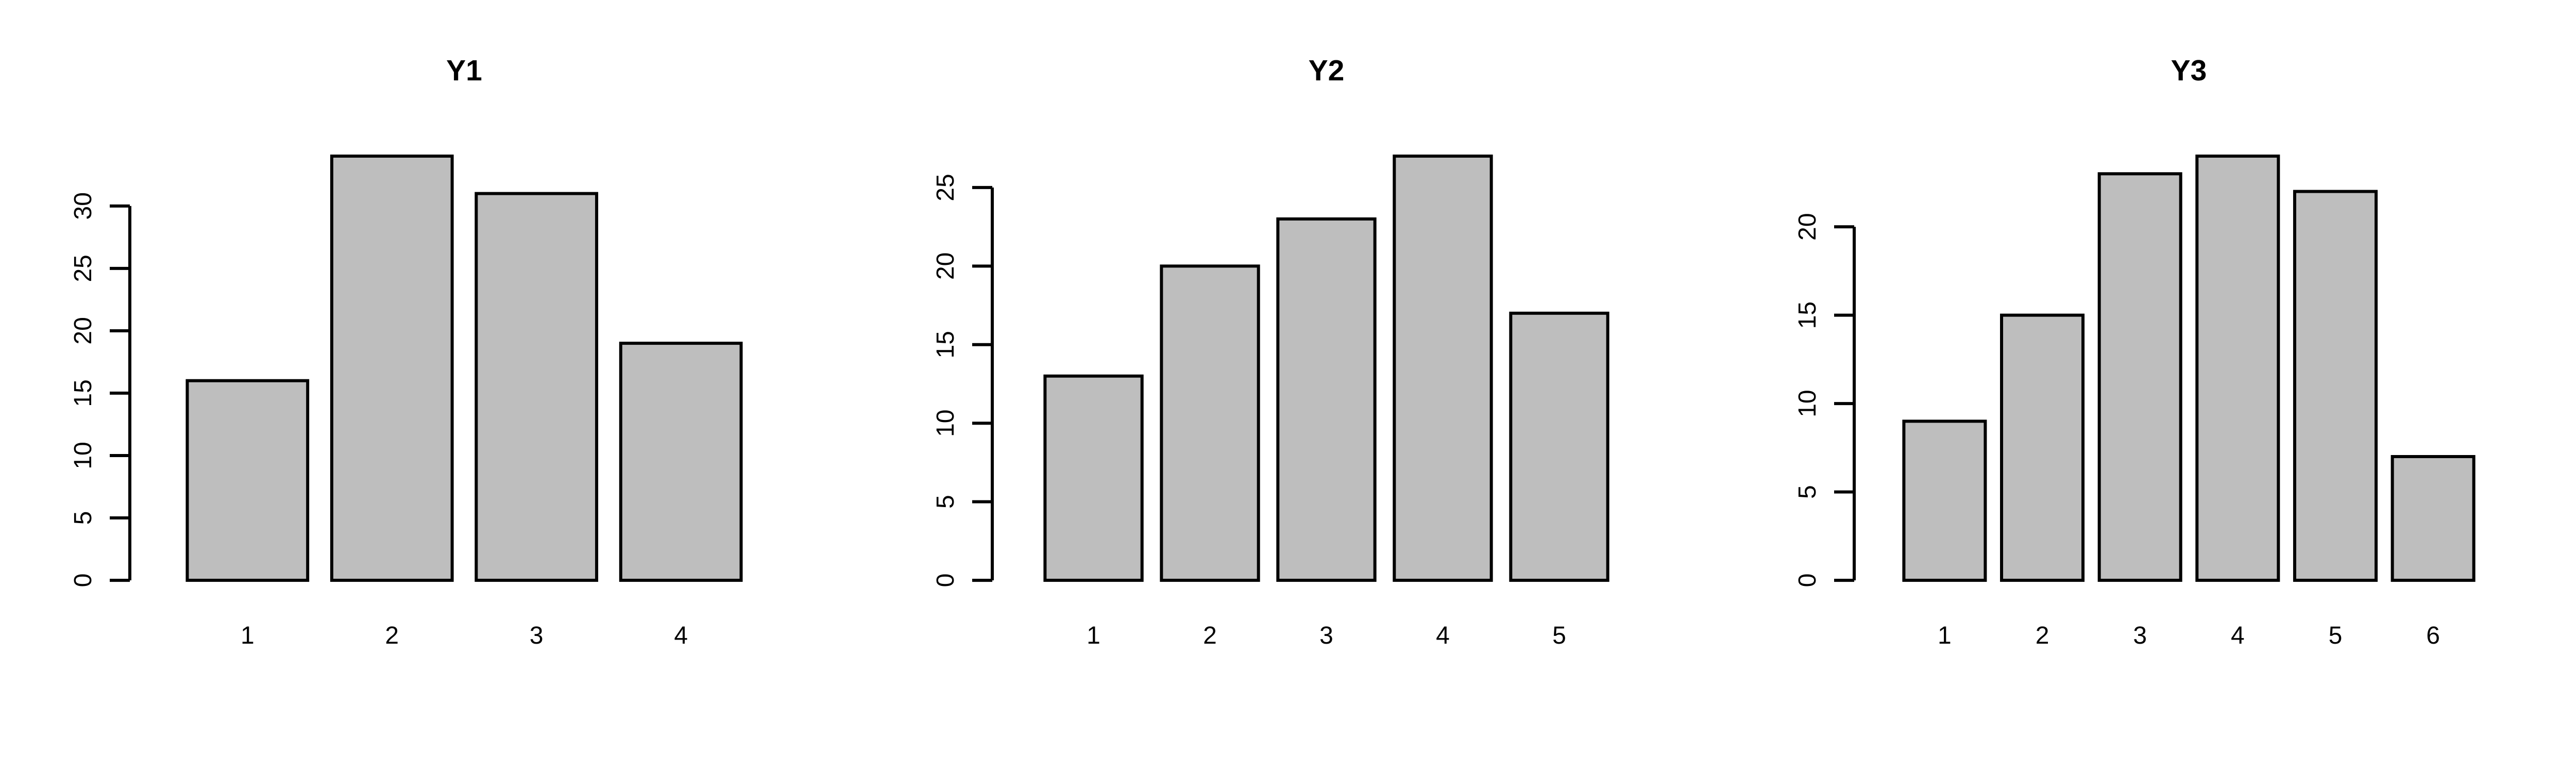 The height and width of the screenshot is (773, 2576). I want to click on x-tick-label-6: 6, so click(2433, 635).